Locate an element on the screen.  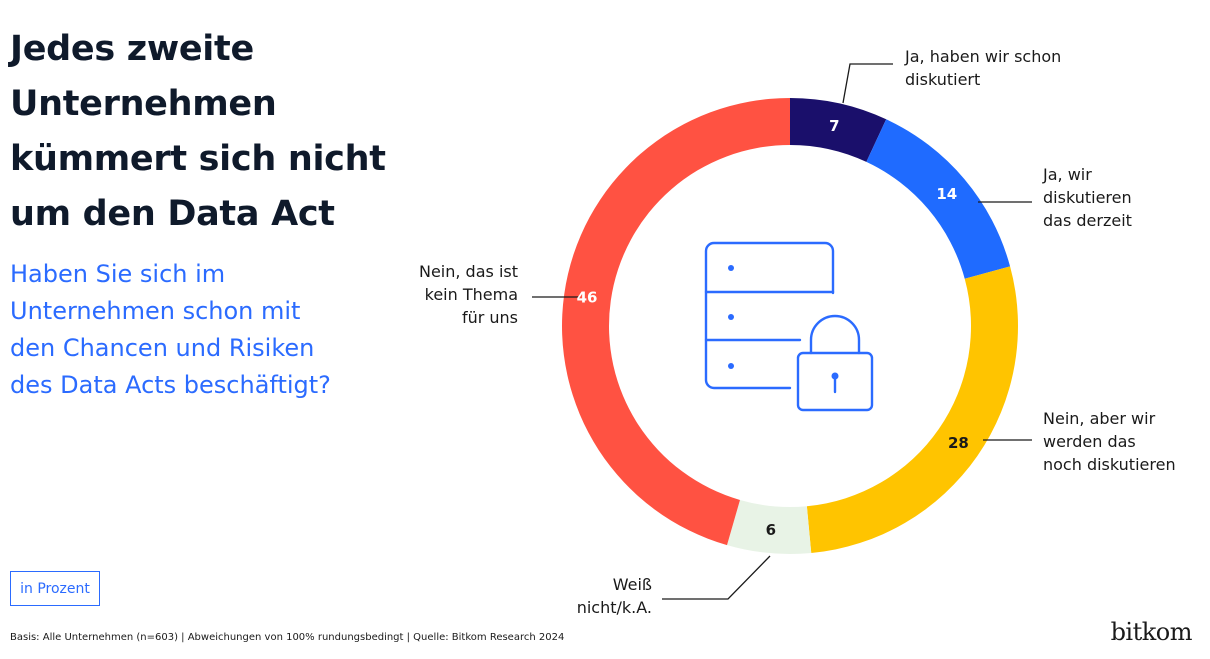
label-line: für uns is located at coordinates (490, 317).